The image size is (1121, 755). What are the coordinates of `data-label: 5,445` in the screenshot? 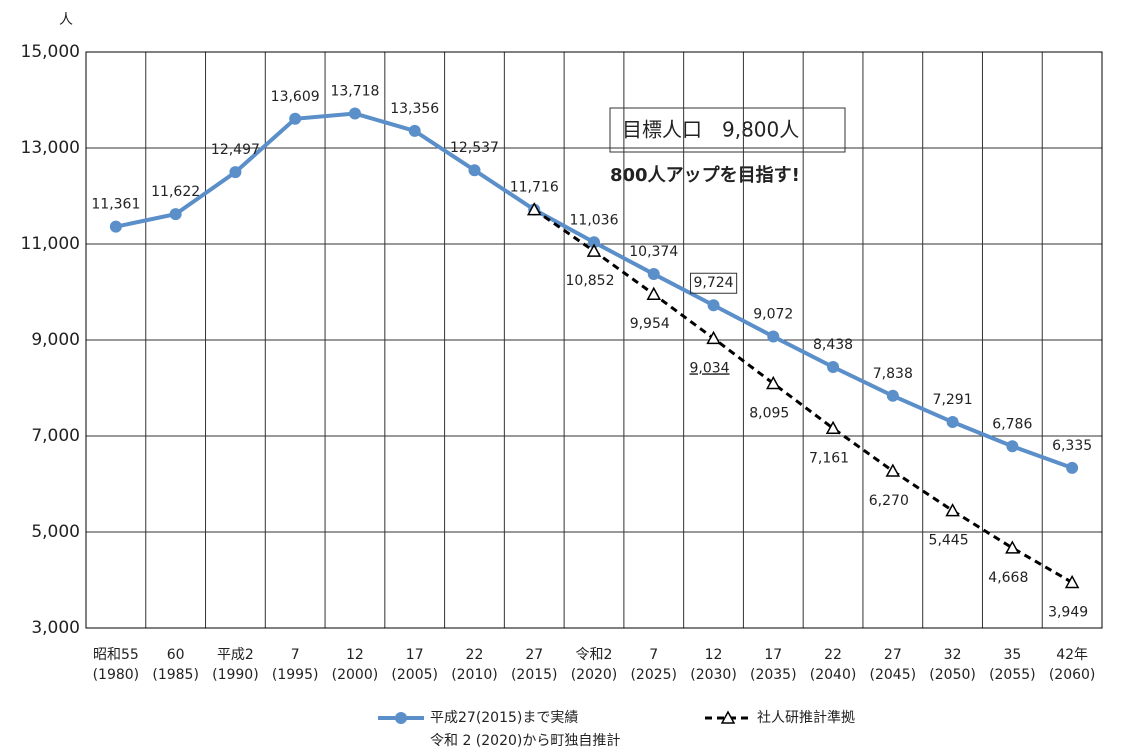 It's located at (949, 541).